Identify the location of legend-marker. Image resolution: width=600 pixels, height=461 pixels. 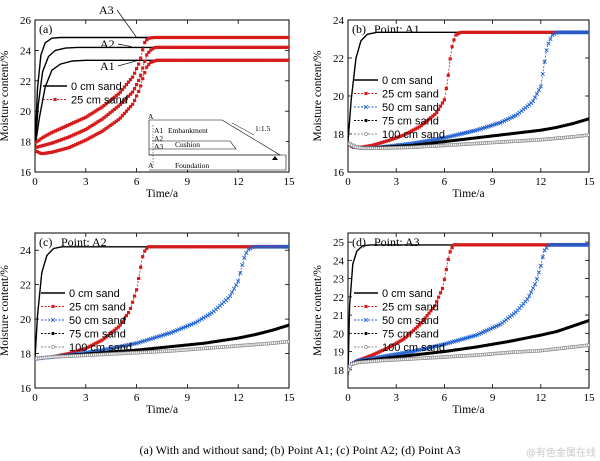
(366, 347).